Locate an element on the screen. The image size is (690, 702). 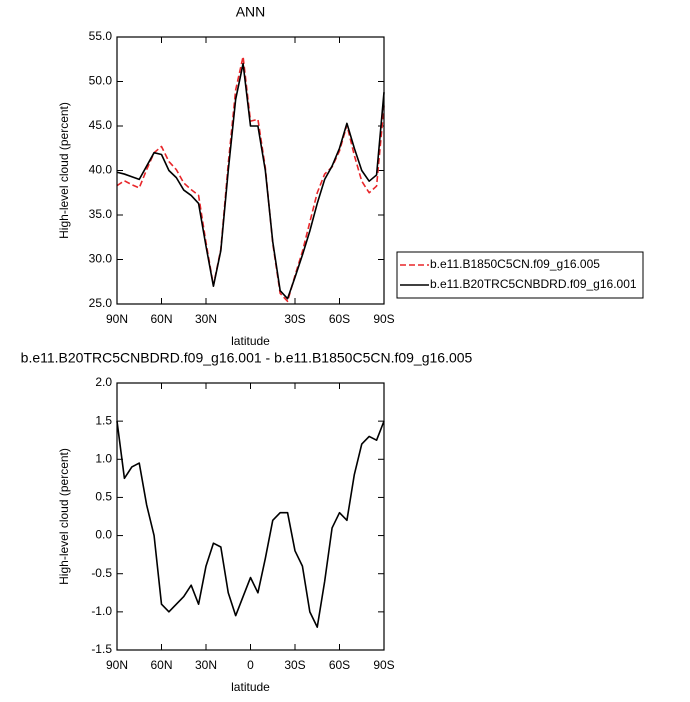
y-tick-label: -1.5 is located at coordinates (101, 649).